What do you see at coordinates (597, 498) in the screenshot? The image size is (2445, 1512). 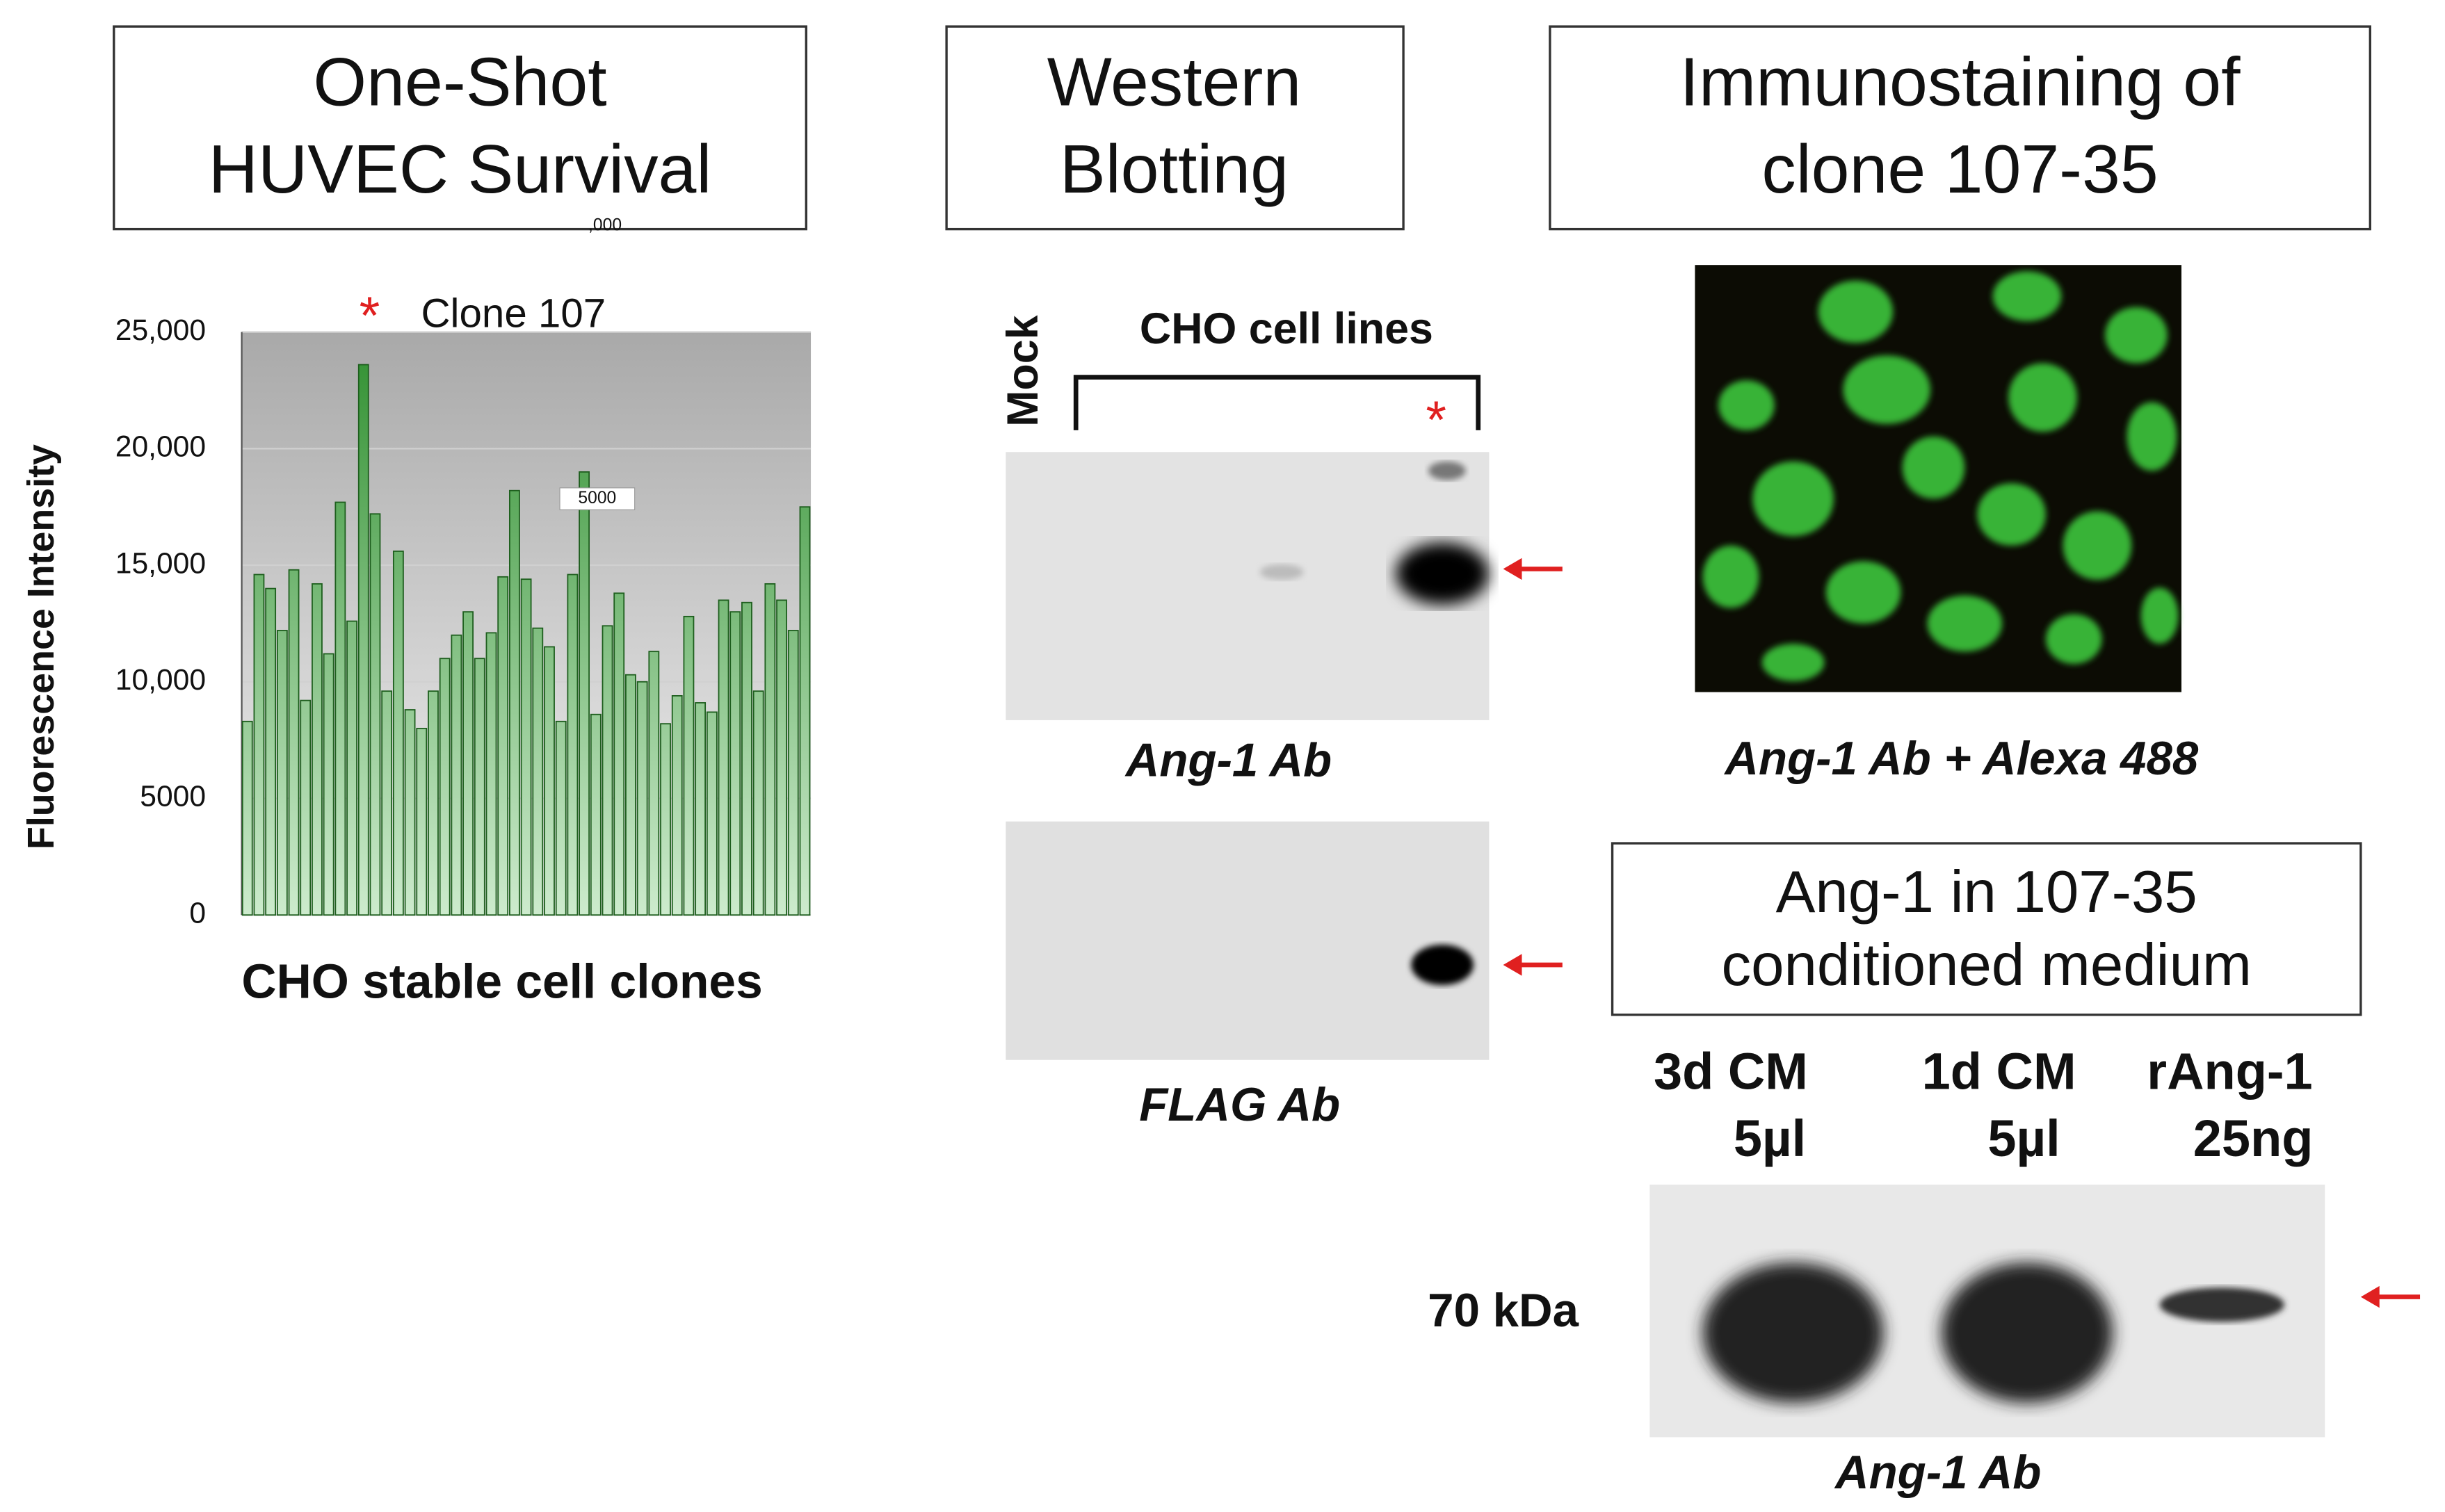 I see `stray-label: 5000` at bounding box center [597, 498].